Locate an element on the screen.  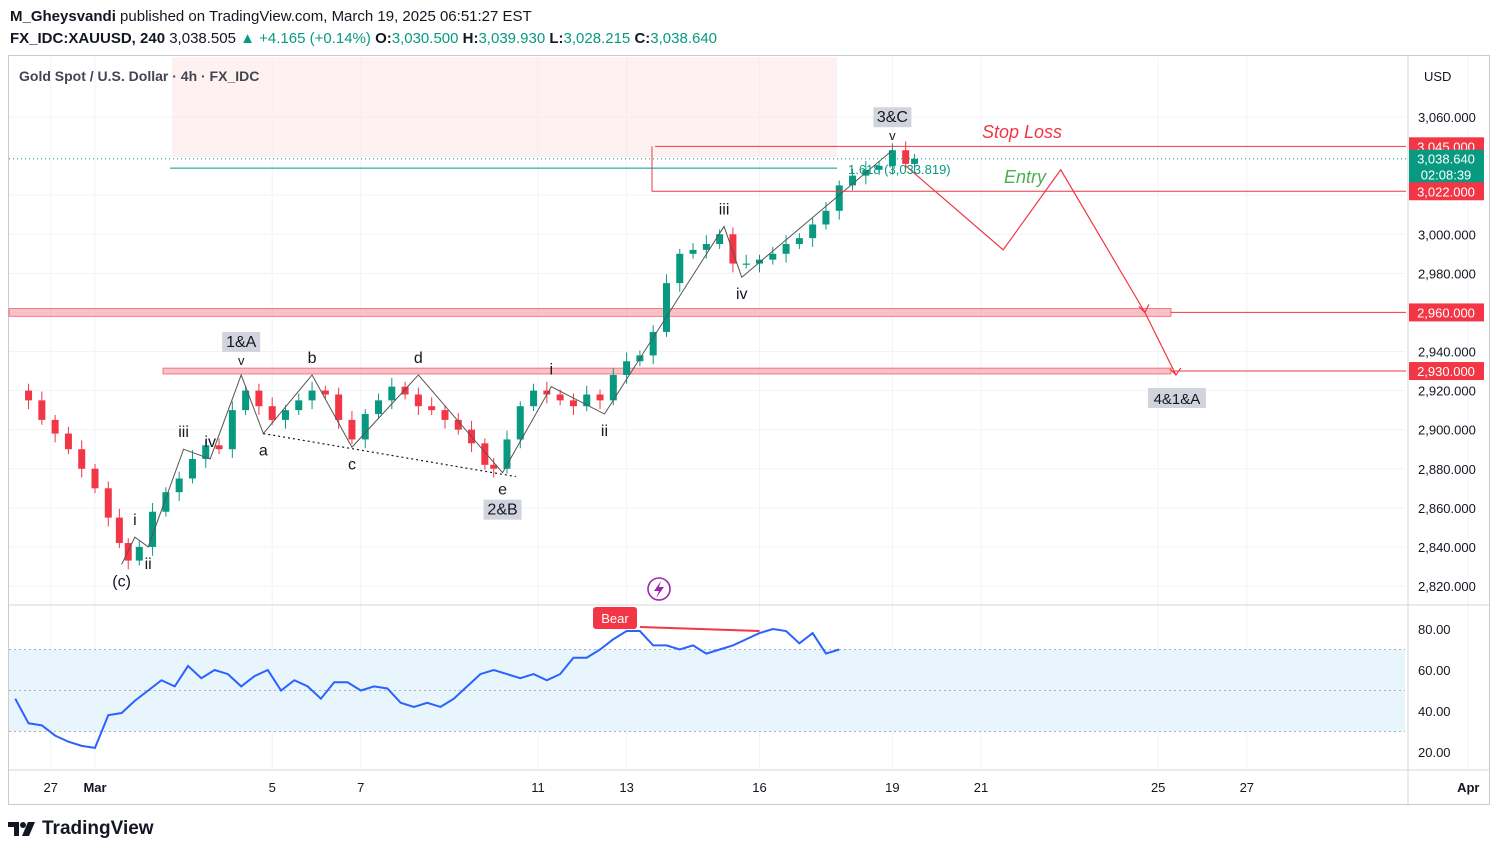
rsi-tick: 60.00 is located at coordinates (1434, 670).